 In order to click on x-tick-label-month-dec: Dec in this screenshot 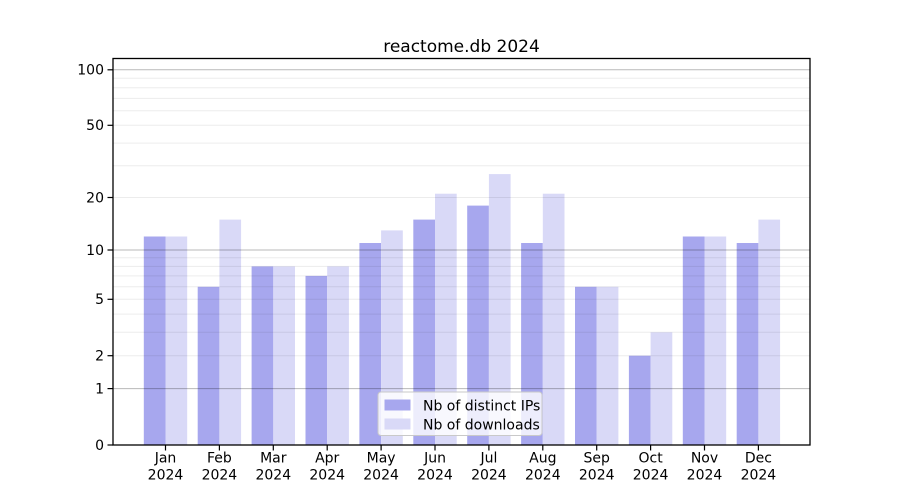, I will do `click(758, 459)`.